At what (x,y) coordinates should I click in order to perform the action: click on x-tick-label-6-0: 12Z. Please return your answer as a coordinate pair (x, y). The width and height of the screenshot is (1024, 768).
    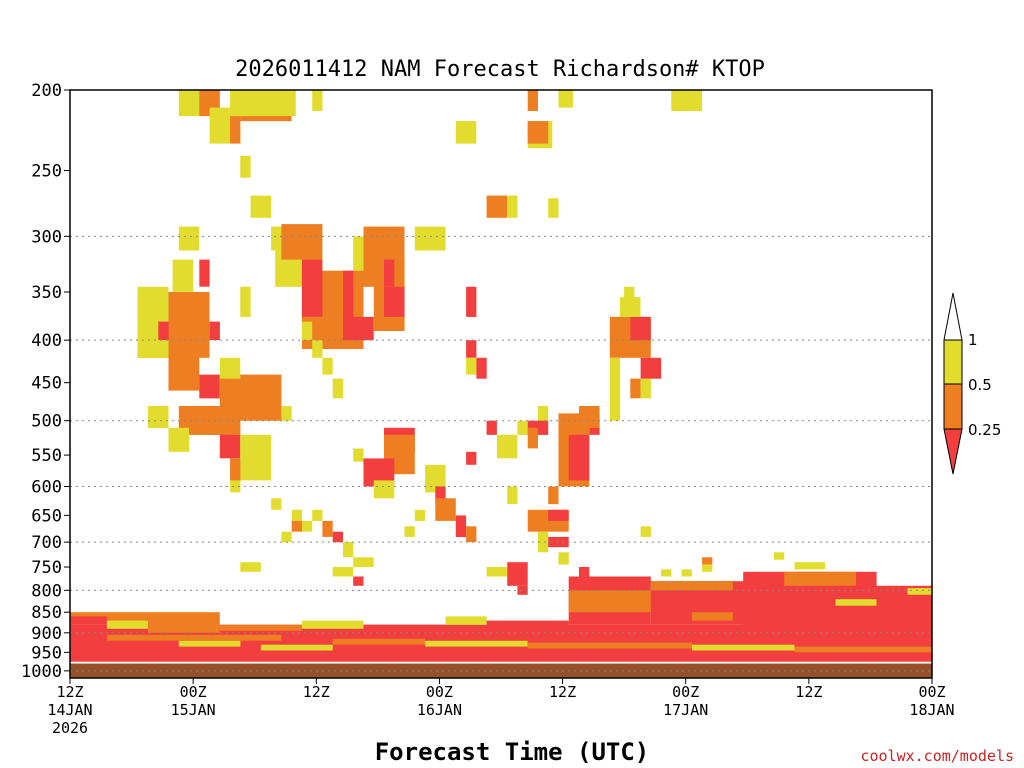
    Looking at the image, I should click on (808, 692).